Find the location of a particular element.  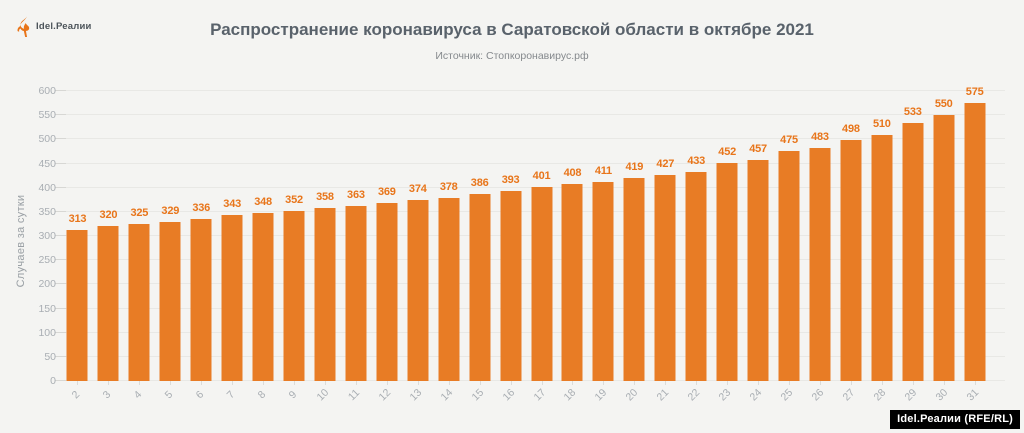

x-tick-label-day-24: 24 is located at coordinates (756, 395).